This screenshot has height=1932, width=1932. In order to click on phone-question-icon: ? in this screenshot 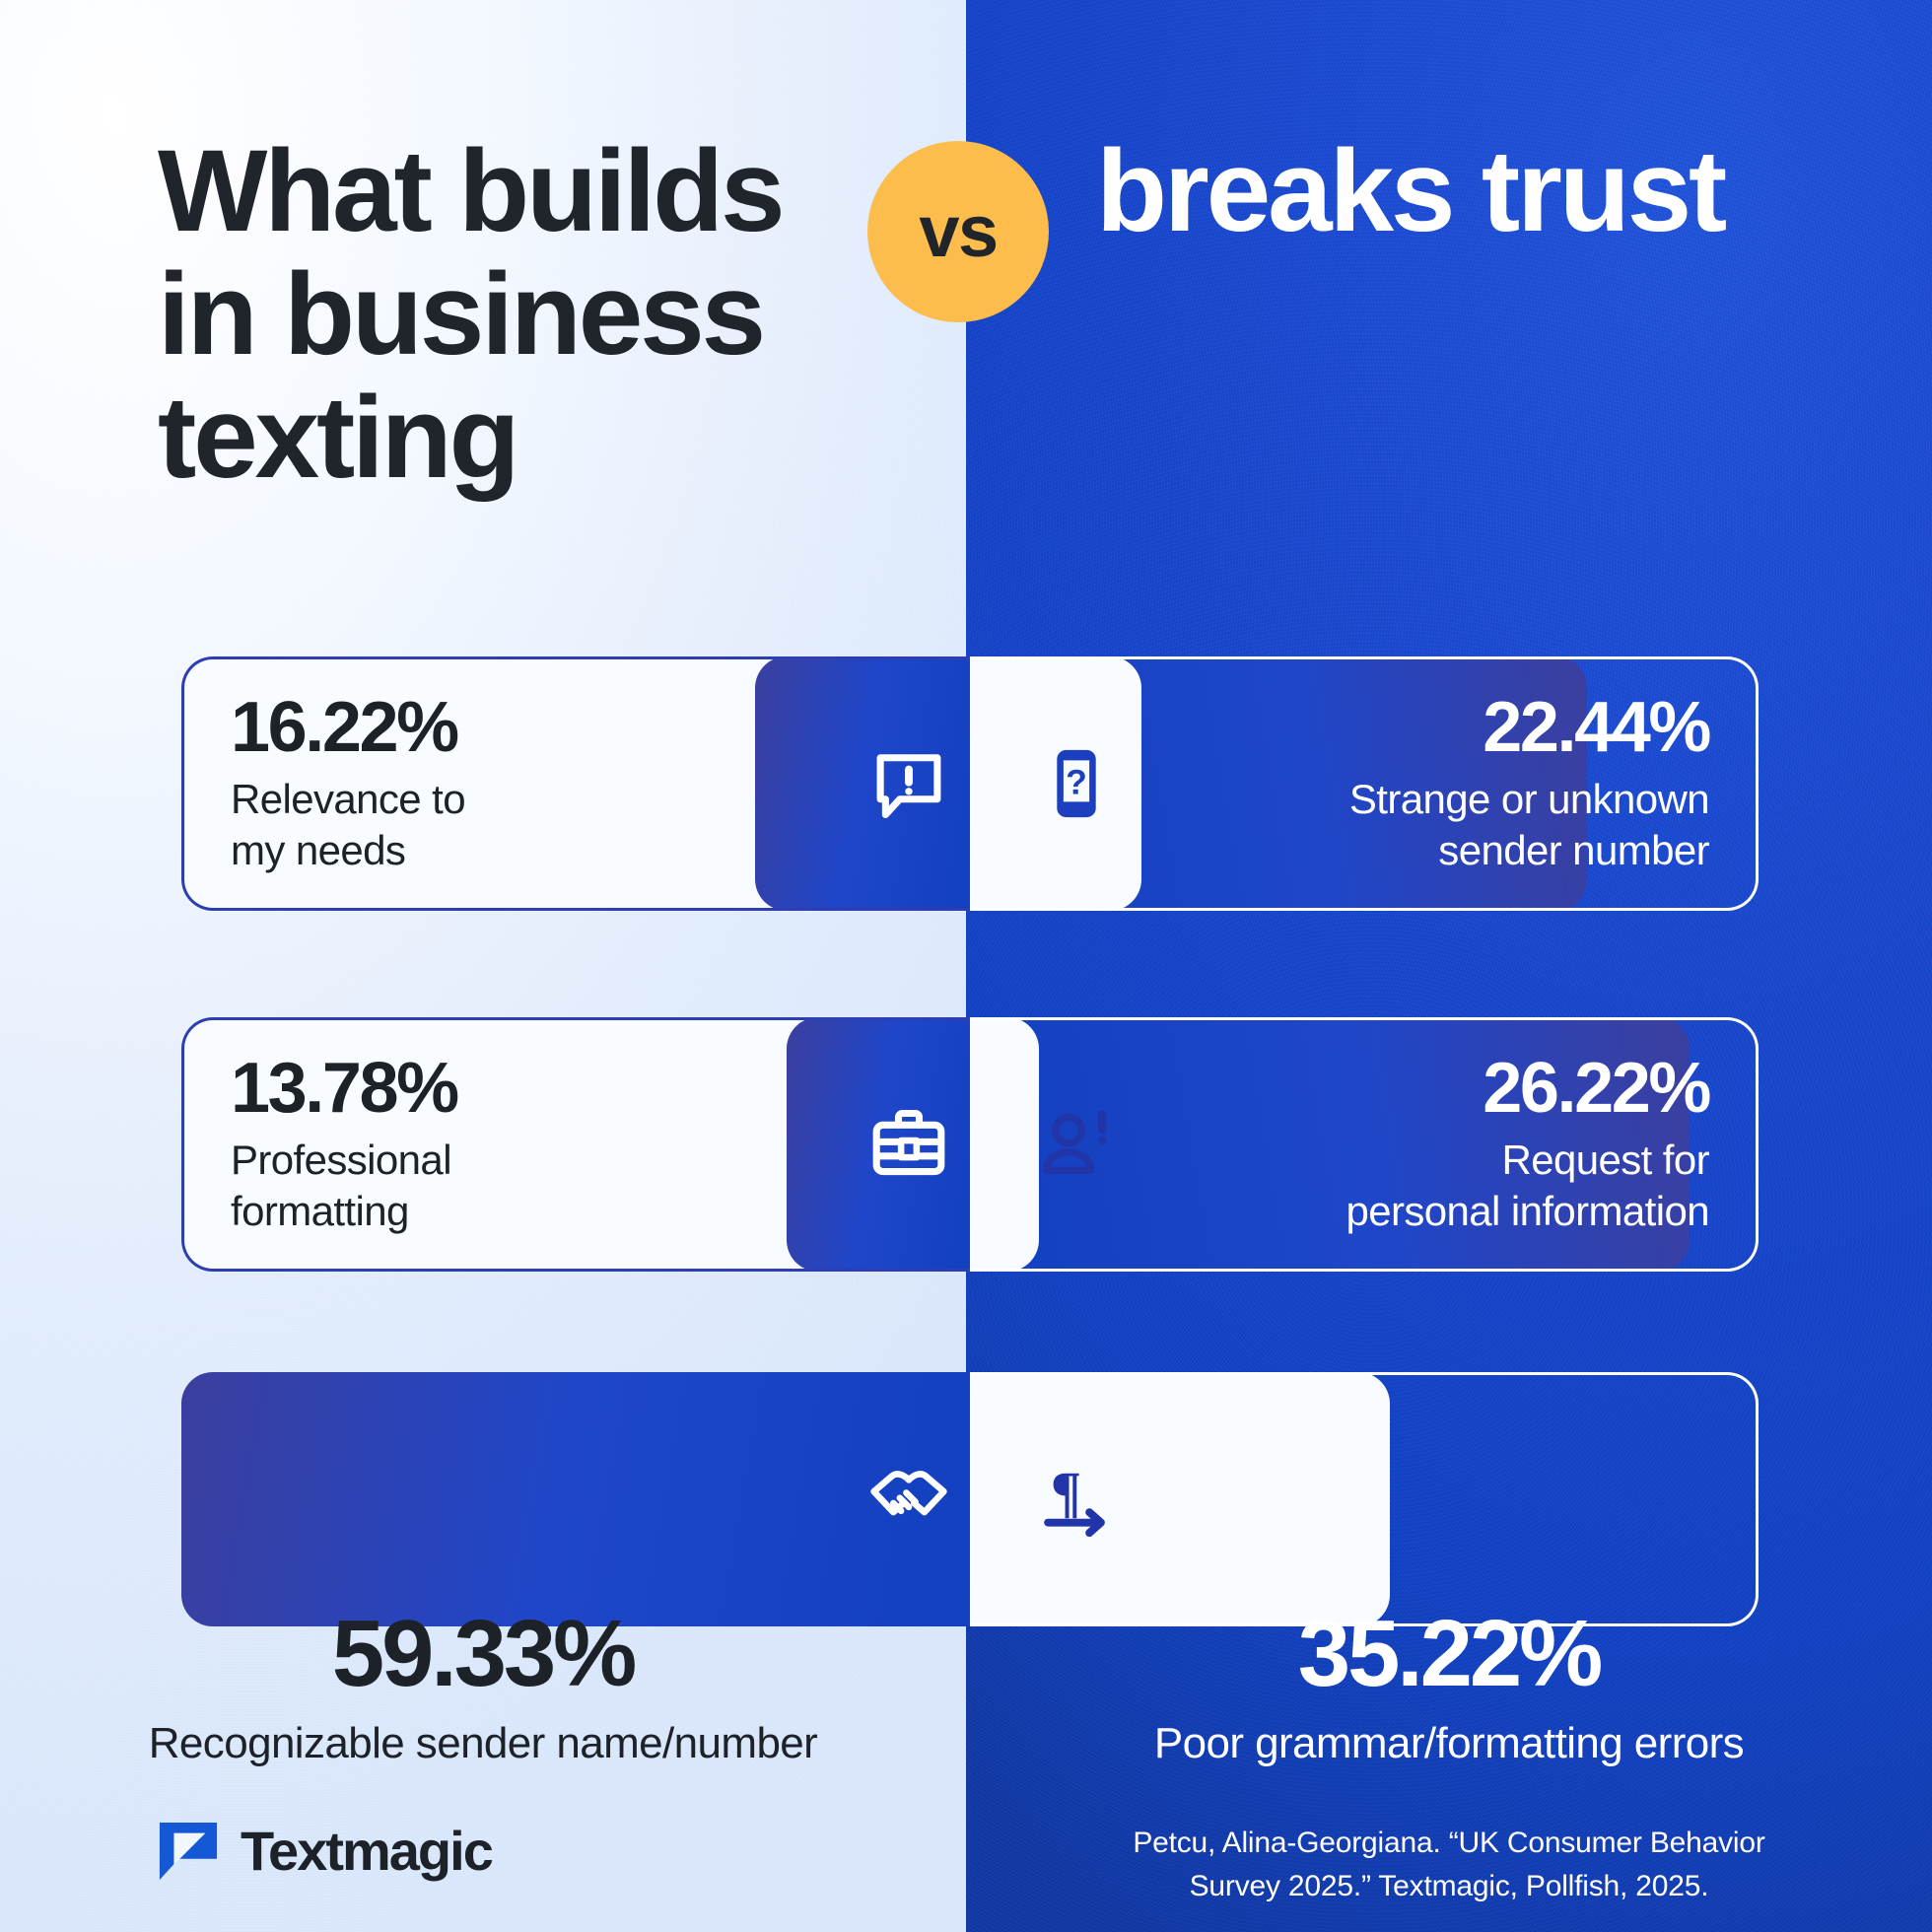, I will do `click(1077, 783)`.